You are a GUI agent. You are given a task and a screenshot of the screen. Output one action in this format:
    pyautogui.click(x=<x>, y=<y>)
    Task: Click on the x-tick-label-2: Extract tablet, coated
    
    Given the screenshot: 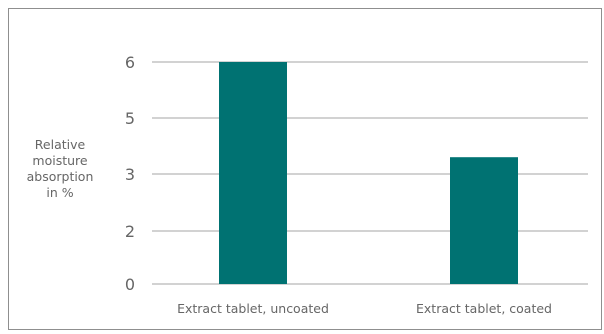 What is the action you would take?
    pyautogui.click(x=484, y=308)
    